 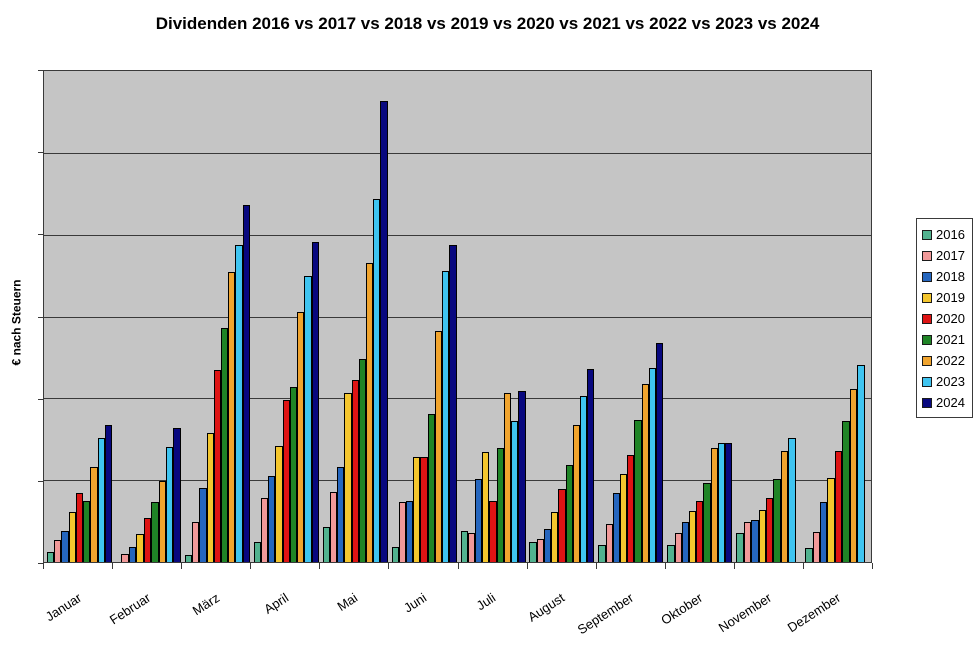 I want to click on bar-2020-januar, so click(x=79, y=527).